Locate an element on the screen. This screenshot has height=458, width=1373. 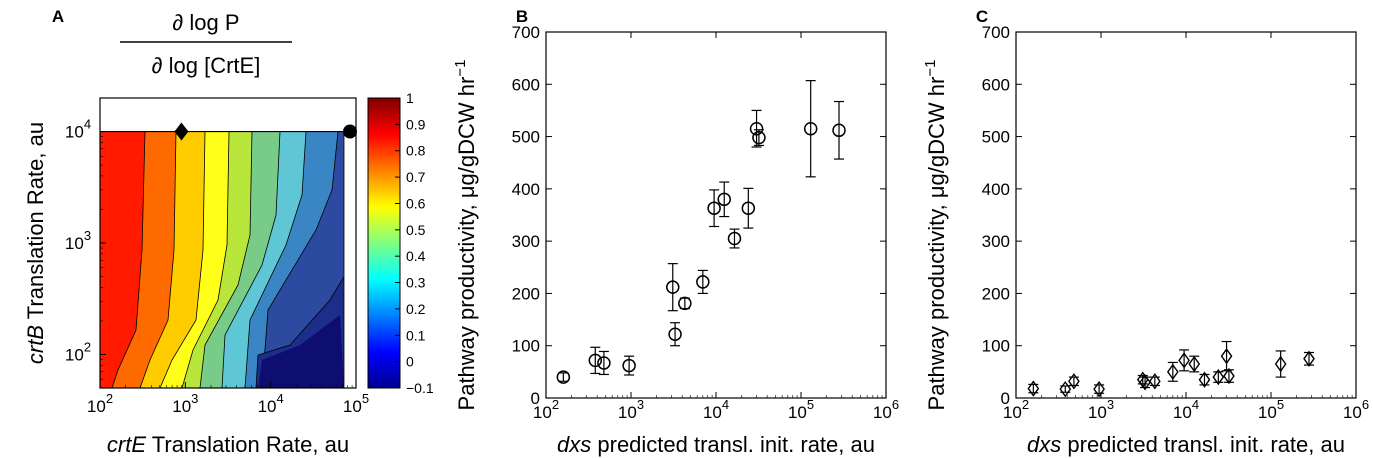
colorbar-tick-label: 0.1 is located at coordinates (416, 335).